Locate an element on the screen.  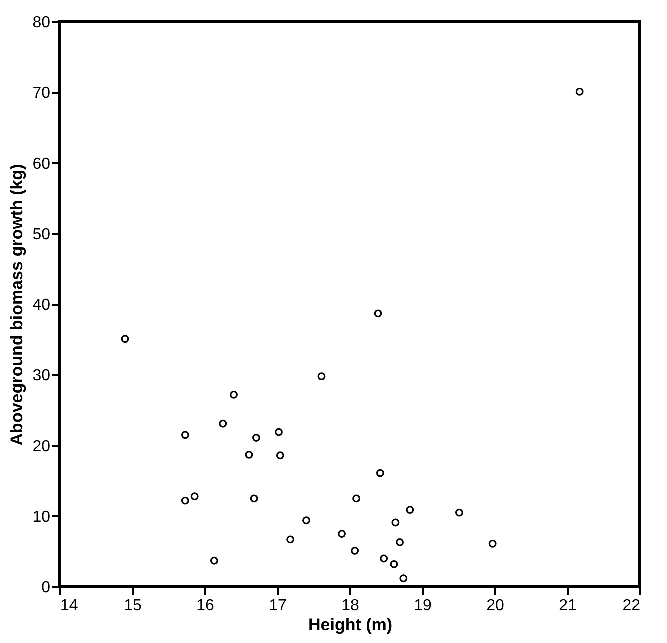
y-tick-label: 70 is located at coordinates (41, 93).